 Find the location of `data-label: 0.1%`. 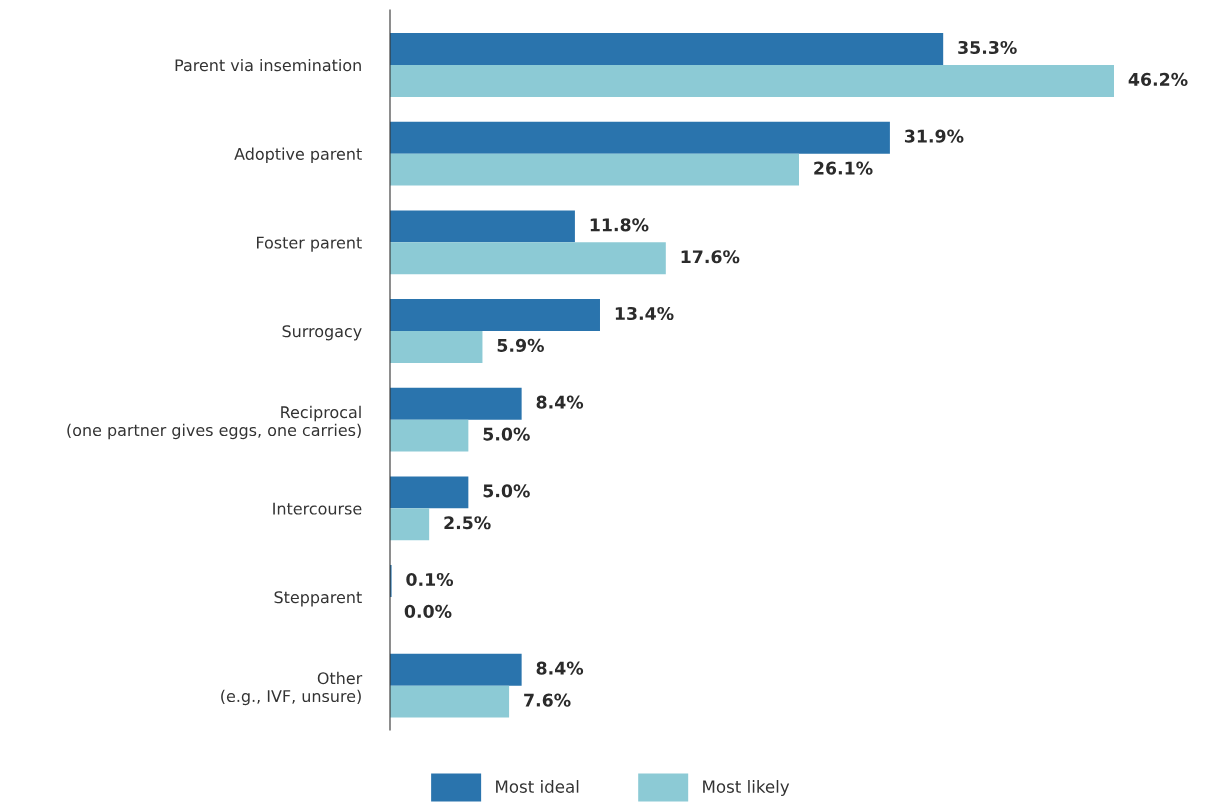

data-label: 0.1% is located at coordinates (430, 579).